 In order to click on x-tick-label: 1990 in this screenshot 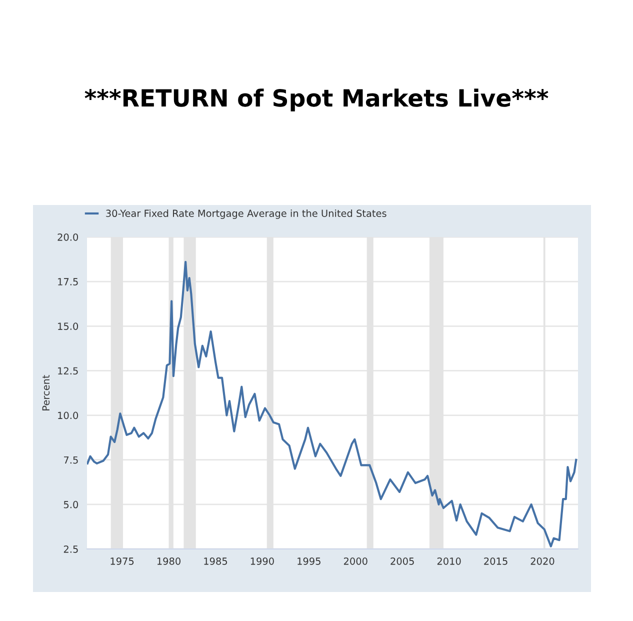, I will do `click(262, 561)`.